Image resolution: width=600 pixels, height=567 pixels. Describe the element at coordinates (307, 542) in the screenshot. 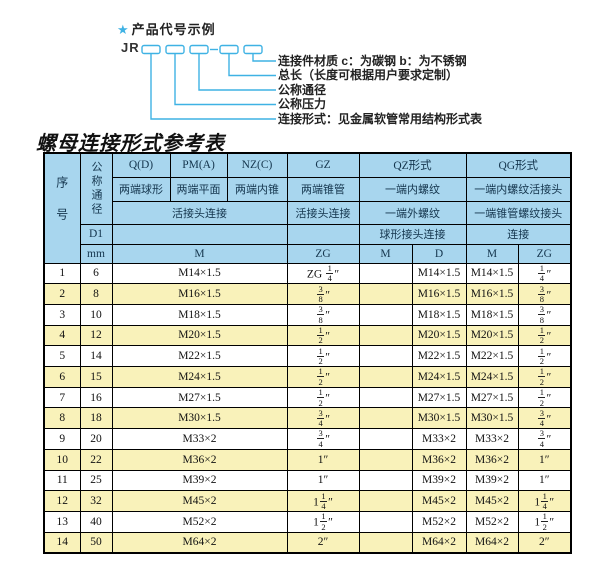

I see `table-row: 14 50 M64×2 2″ M64×2 M64×2 2″` at that location.